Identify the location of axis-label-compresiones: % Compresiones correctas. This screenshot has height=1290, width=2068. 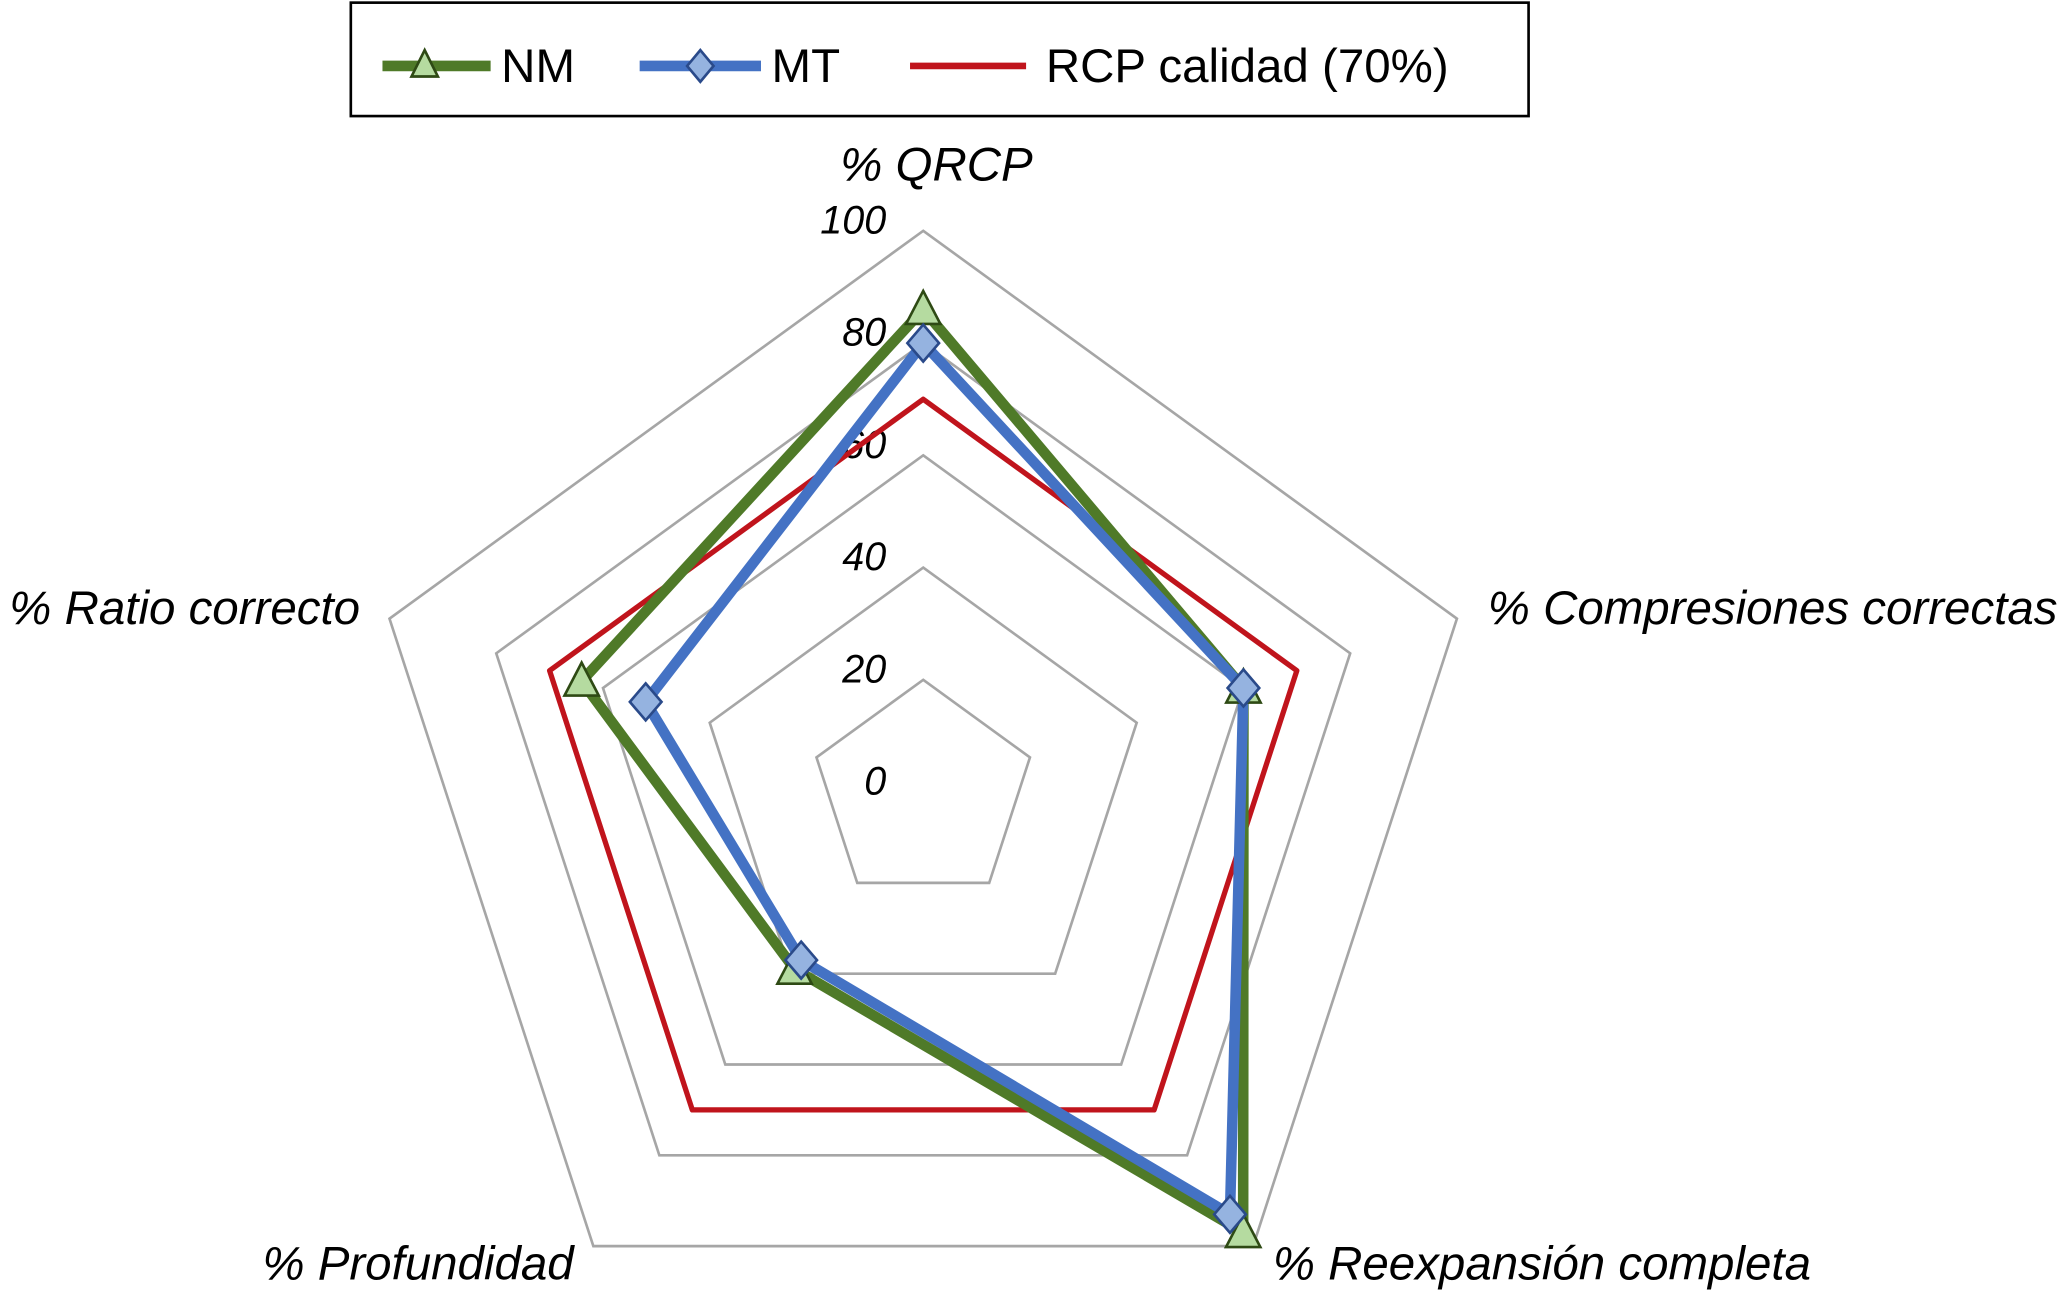
(1773, 608).